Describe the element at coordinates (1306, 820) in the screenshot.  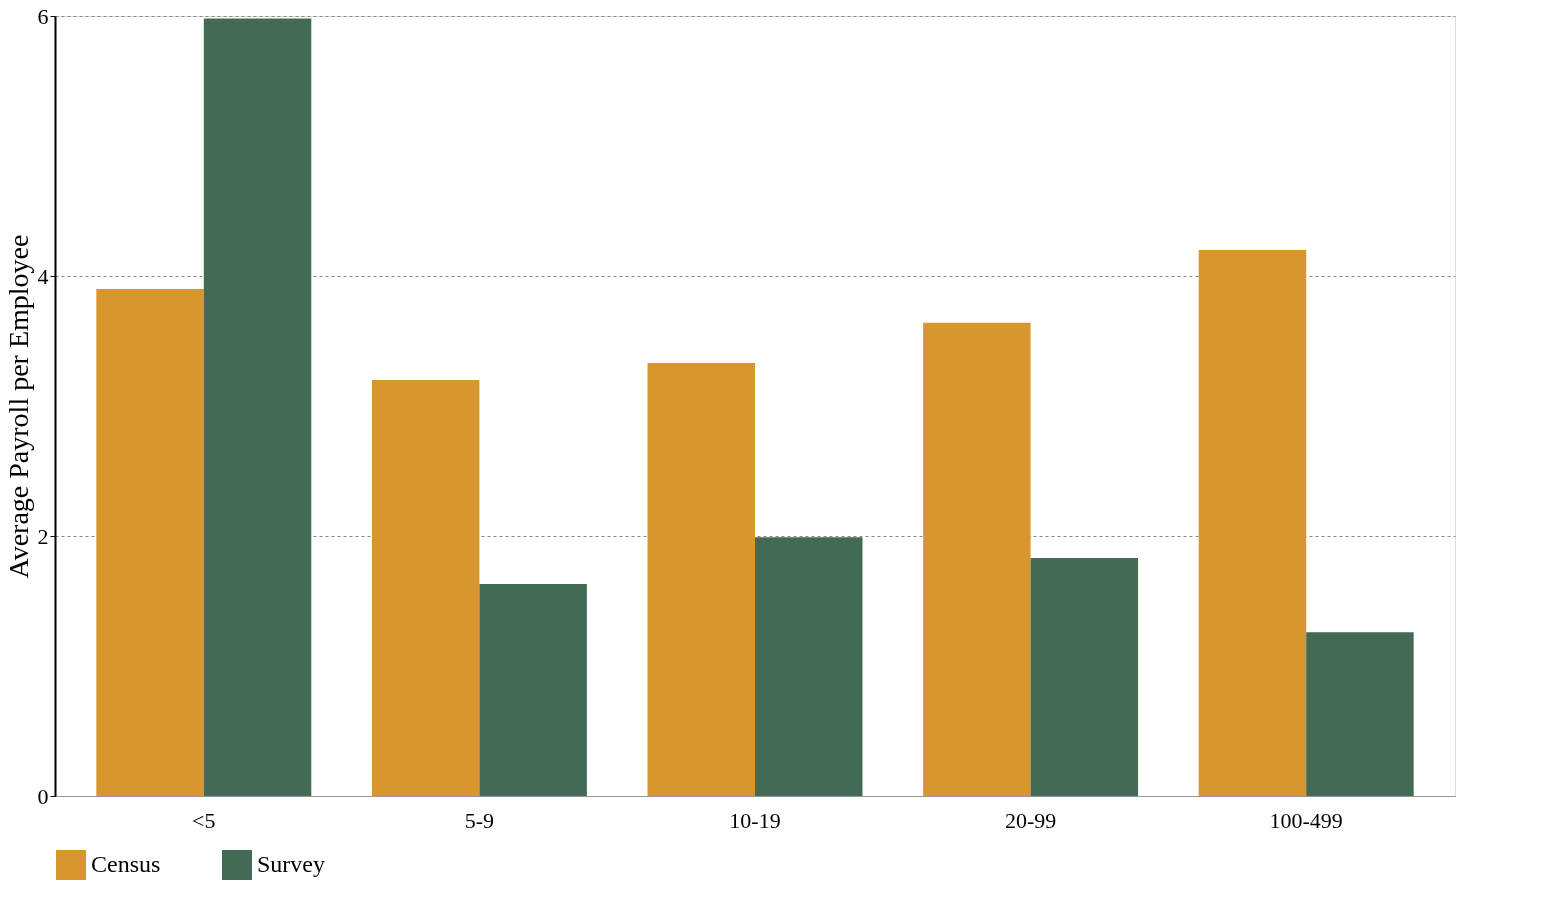
I see `x-tick-label: 100-499` at that location.